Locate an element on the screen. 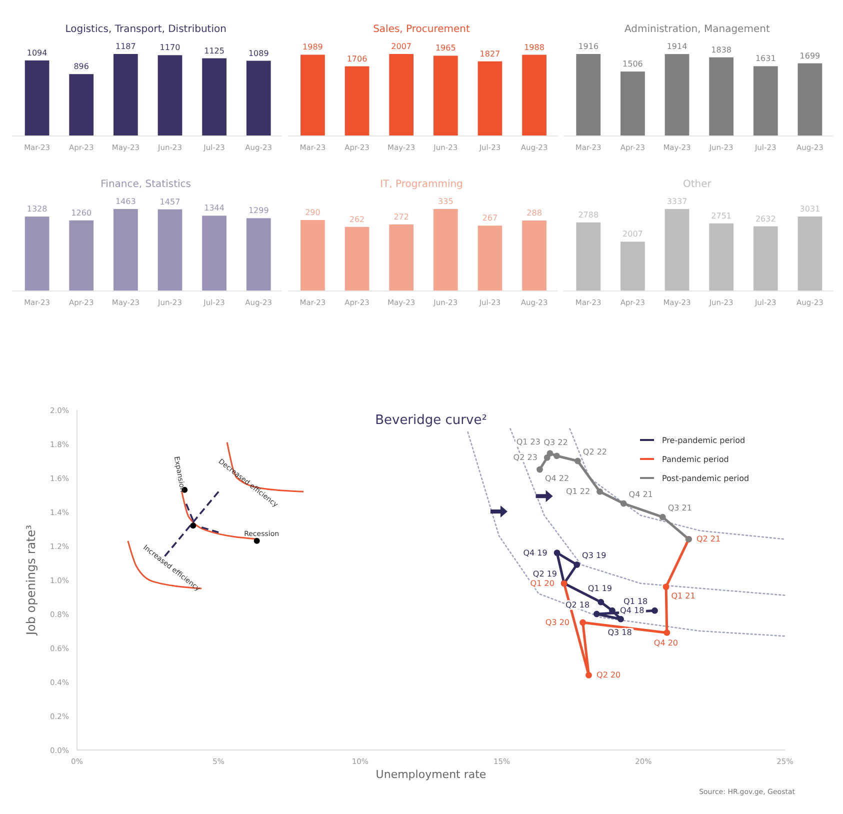 The height and width of the screenshot is (814, 843). chart-title: Other is located at coordinates (697, 184).